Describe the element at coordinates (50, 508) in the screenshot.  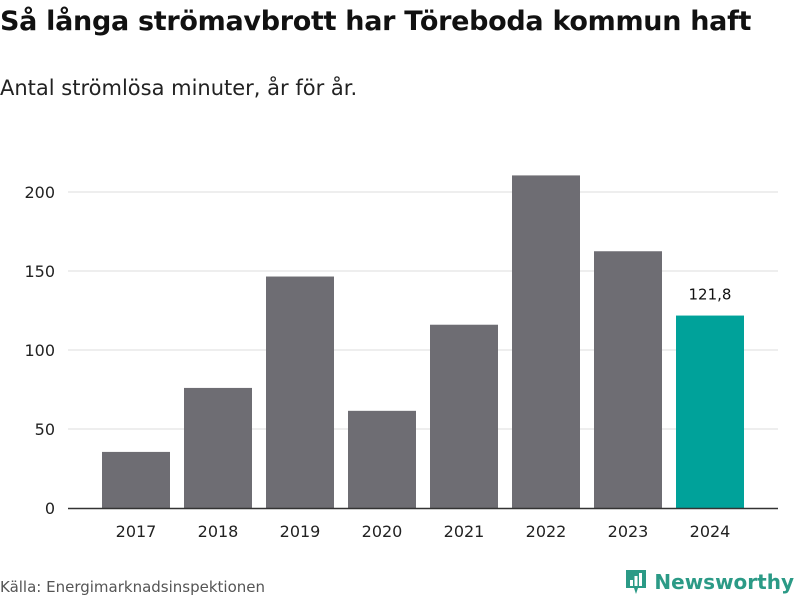
I see `y-tick-label-0: 0` at that location.